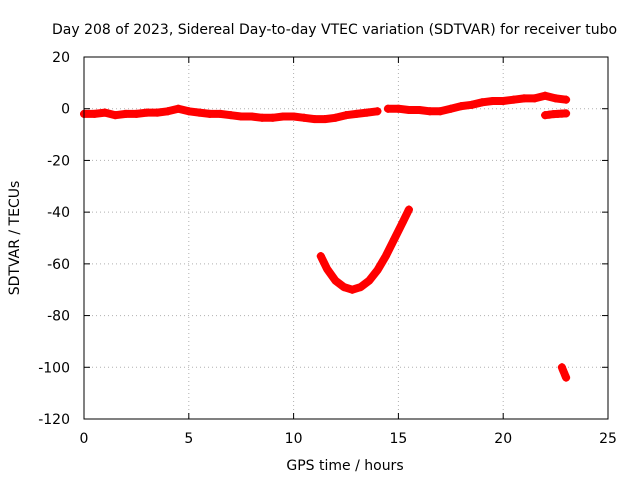  I want to click on x-tick-label: 10, so click(294, 439).